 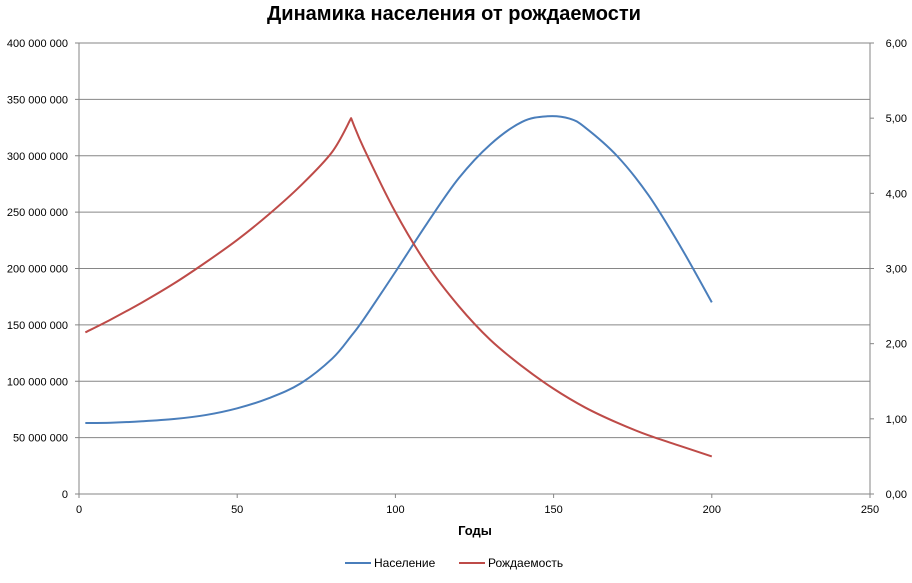 I want to click on x-tick-label: 100, so click(x=395, y=510).